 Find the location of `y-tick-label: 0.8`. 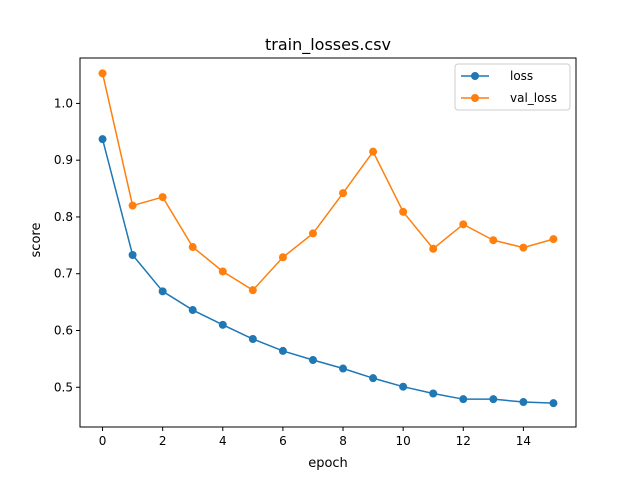

y-tick-label: 0.8 is located at coordinates (63, 217).